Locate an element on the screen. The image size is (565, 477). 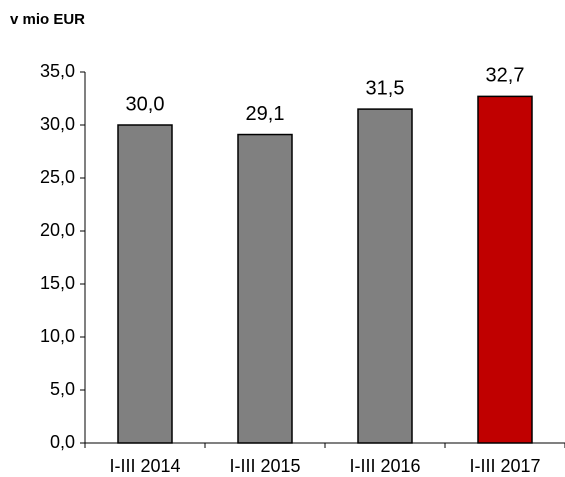
x-tick-label: I-III 2016 is located at coordinates (384, 466).